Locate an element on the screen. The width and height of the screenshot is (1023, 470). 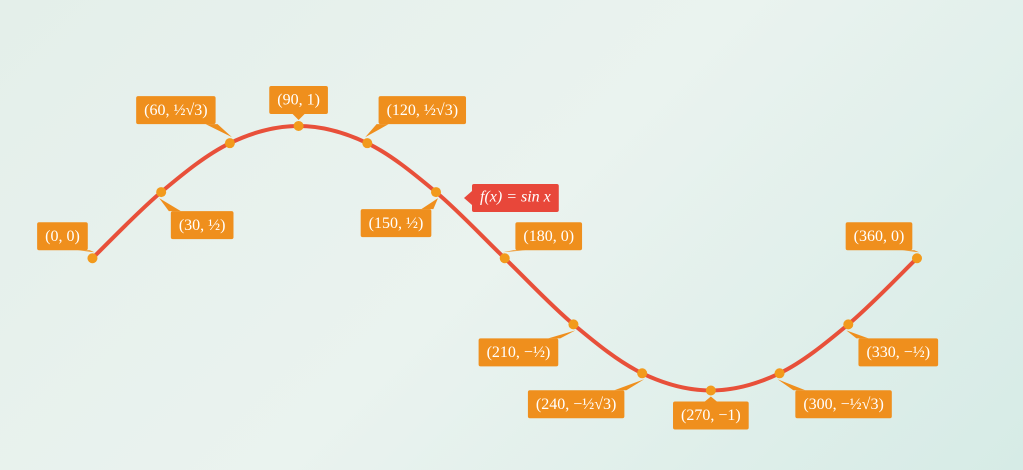
point-label: (300, −½√3) is located at coordinates (834, 399).